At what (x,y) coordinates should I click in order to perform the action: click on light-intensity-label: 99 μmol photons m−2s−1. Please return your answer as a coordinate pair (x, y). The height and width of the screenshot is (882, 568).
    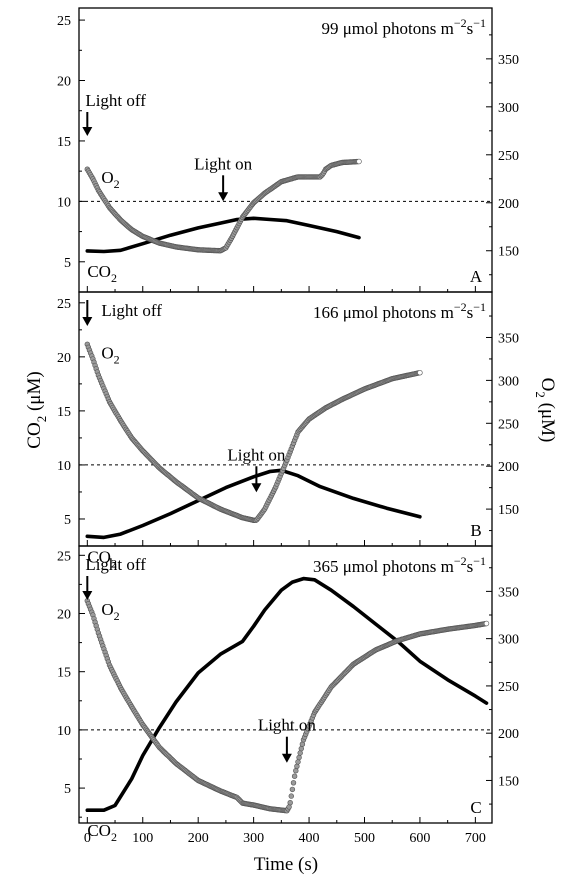
    Looking at the image, I should click on (403, 27).